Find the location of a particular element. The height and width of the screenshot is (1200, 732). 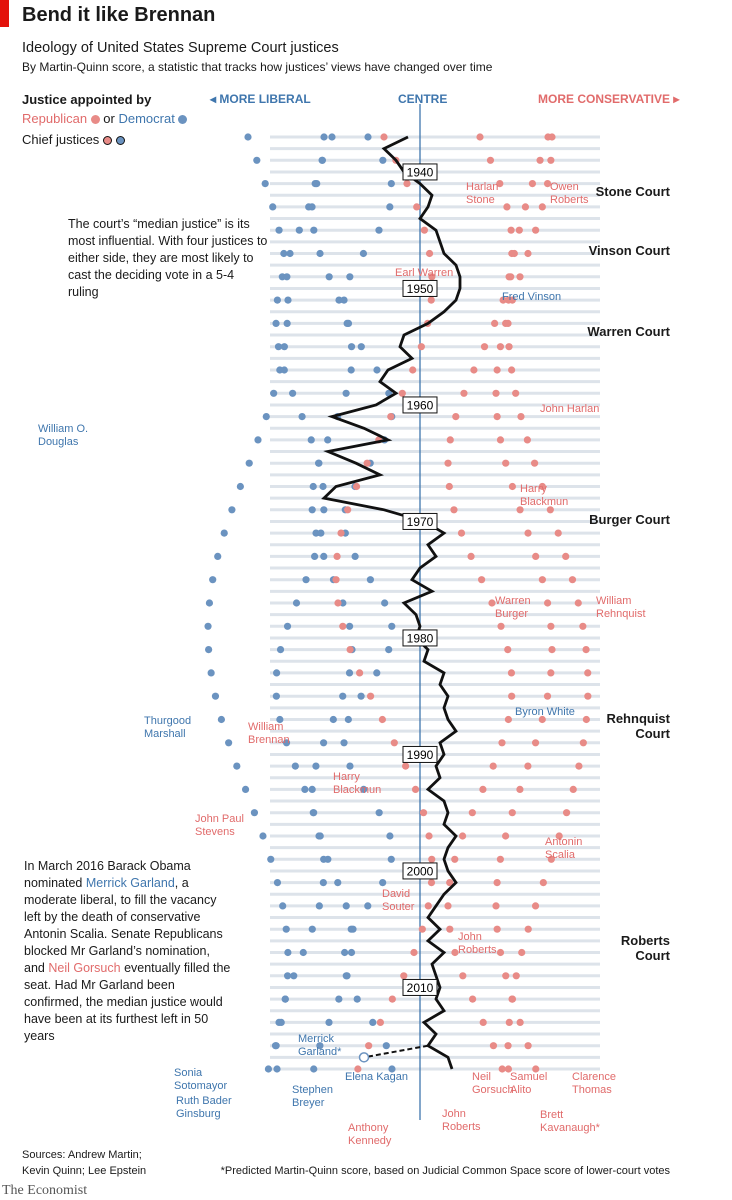

justice-label: Harry is located at coordinates (533, 489).